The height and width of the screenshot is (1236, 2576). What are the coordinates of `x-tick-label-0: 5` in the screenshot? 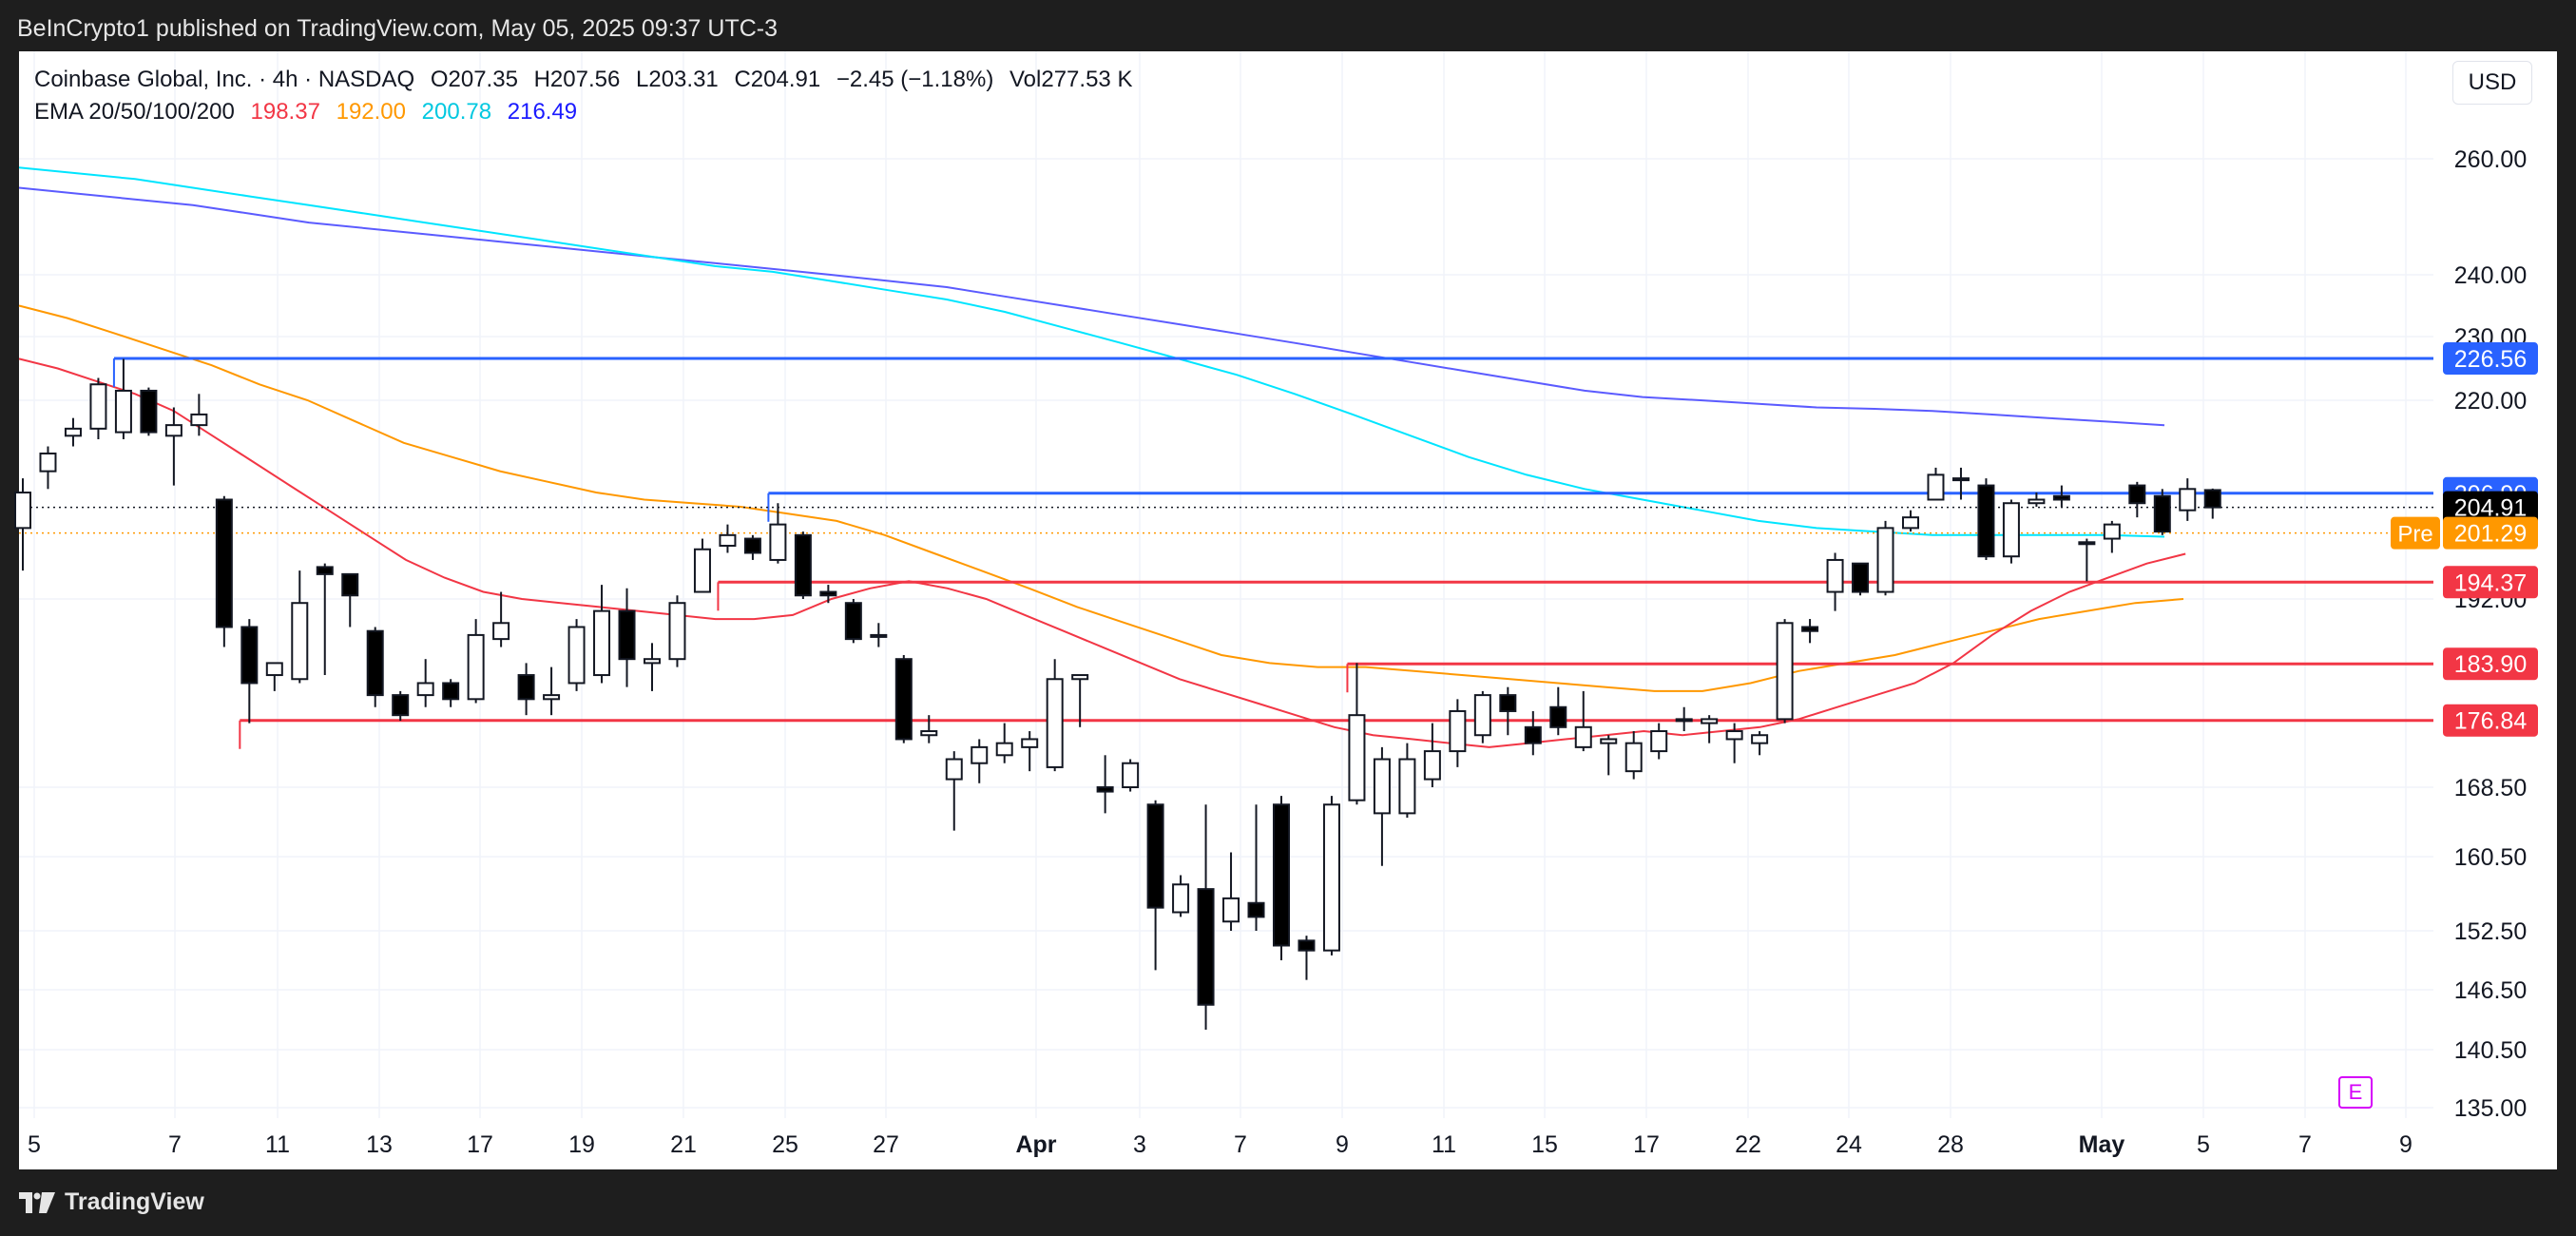 It's located at (35, 1144).